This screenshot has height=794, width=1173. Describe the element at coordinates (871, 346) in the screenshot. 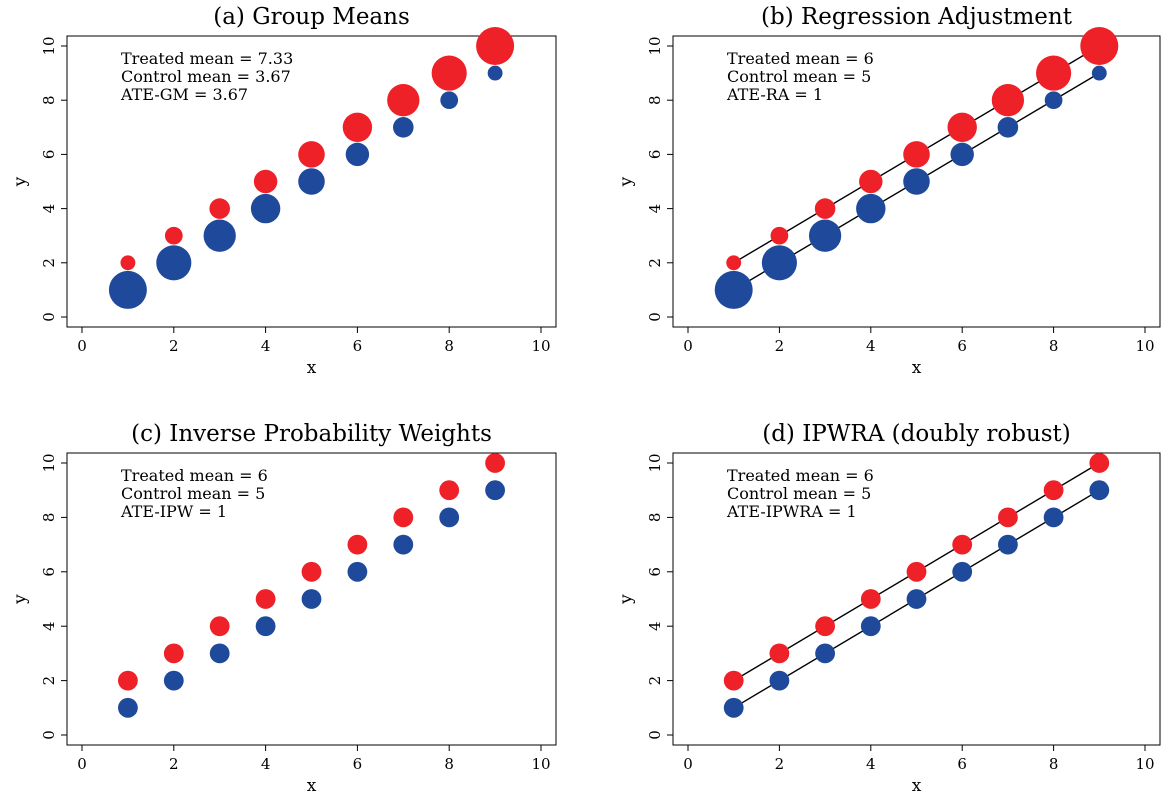

I see `x-tick-label: 4` at that location.